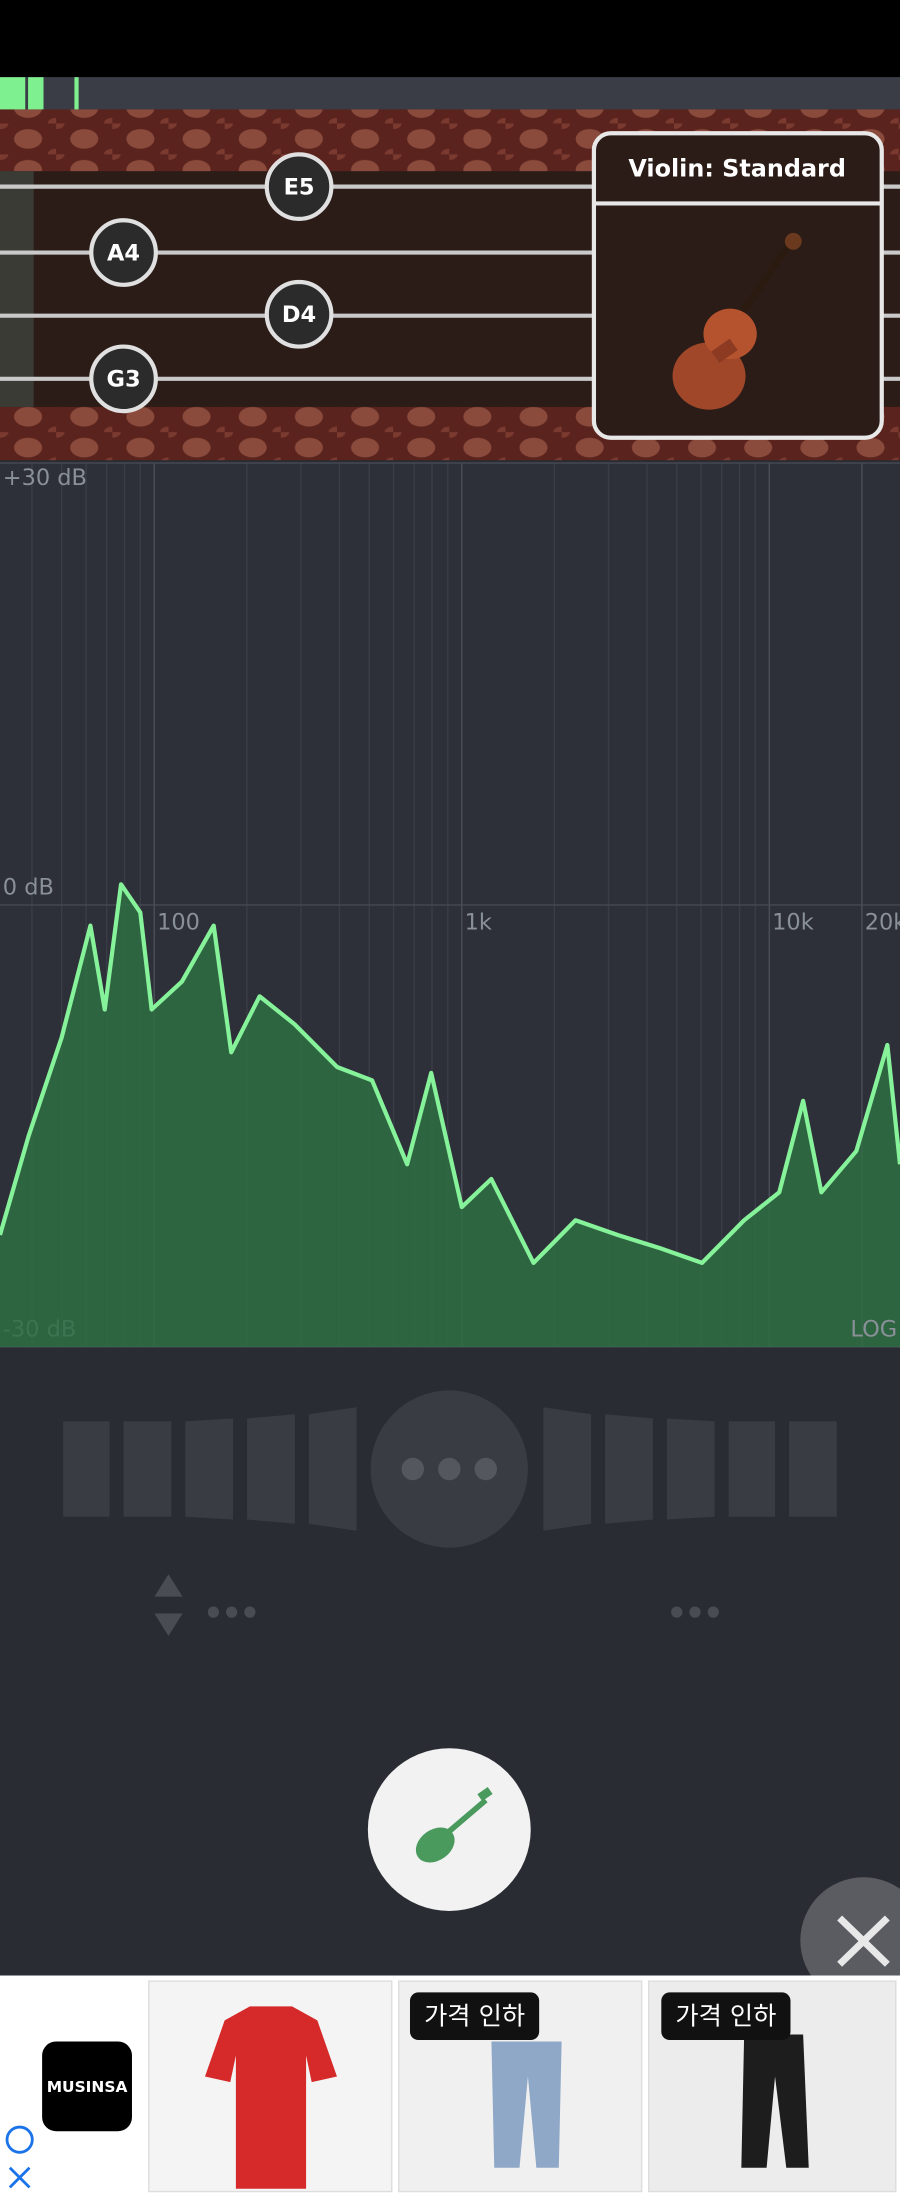  I want to click on ad-brand: MUSINSA, so click(87, 2086).